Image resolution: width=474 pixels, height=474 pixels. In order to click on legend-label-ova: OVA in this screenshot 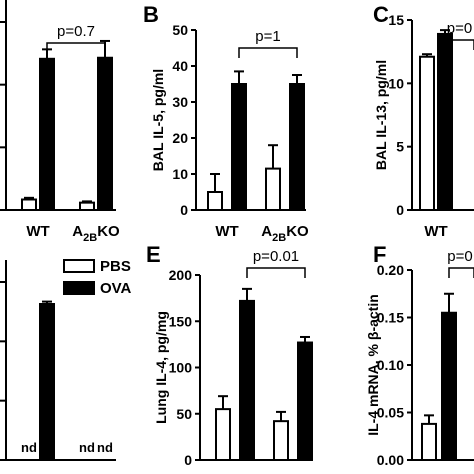, I will do `click(116, 288)`.